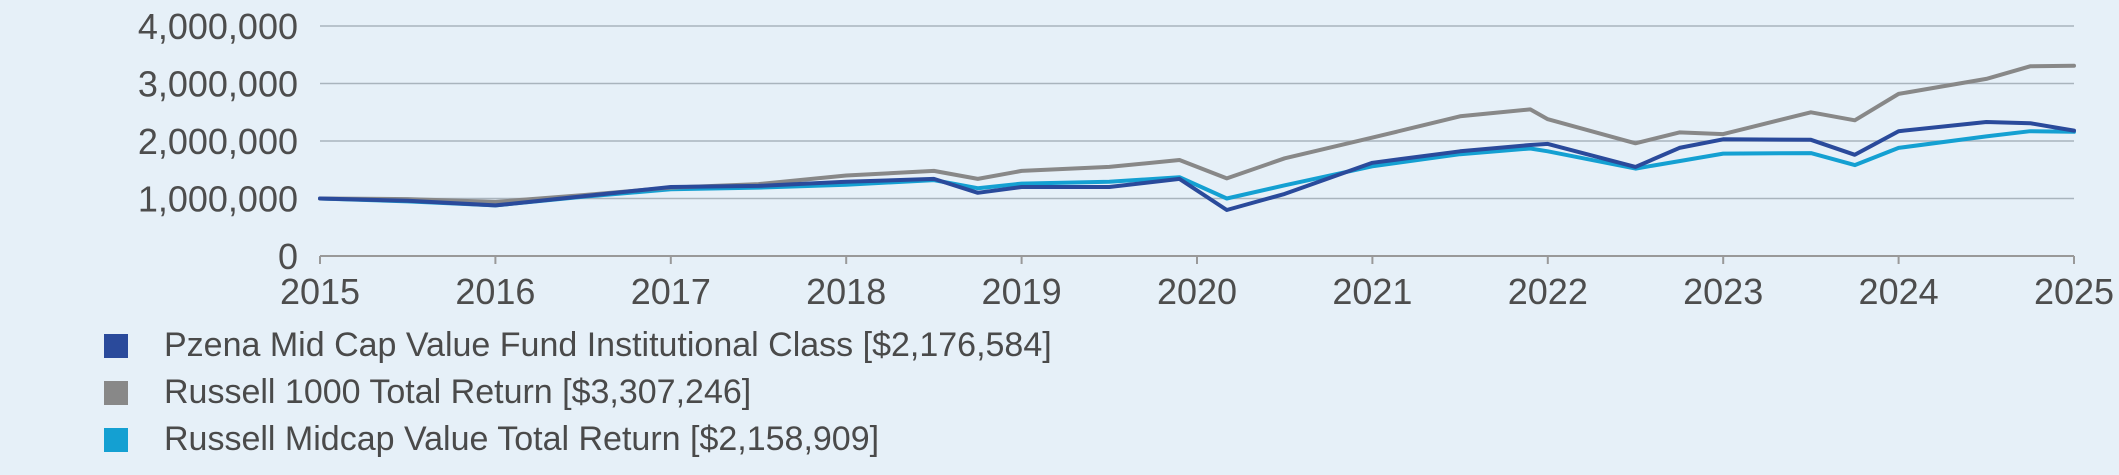 This screenshot has height=475, width=2119. I want to click on legend-label: Russell 1000 Total Return [$3,307,246], so click(458, 392).